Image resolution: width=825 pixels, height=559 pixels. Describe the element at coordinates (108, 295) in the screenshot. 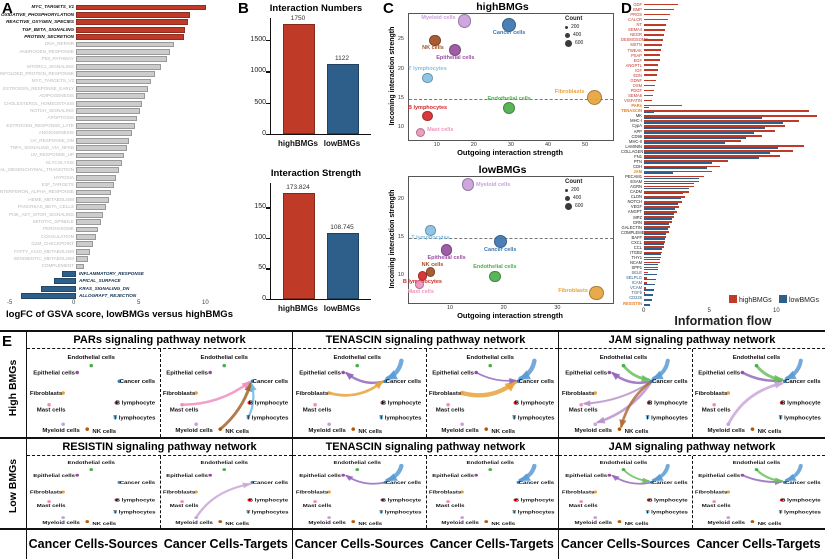

I see `gsva-bar-label: ALLOGRAFT_REJECTION` at that location.